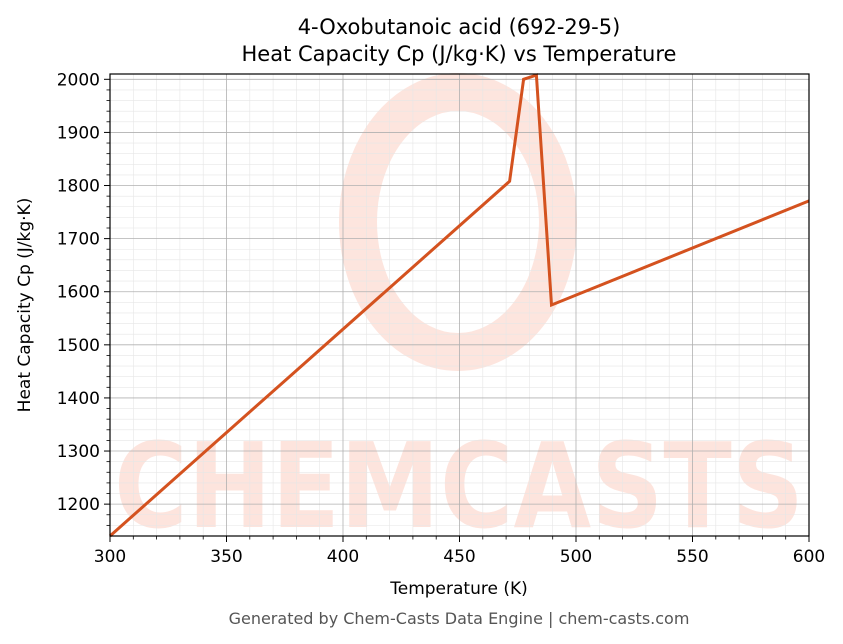  What do you see at coordinates (692, 557) in the screenshot?
I see `x-tick-label: 550` at bounding box center [692, 557].